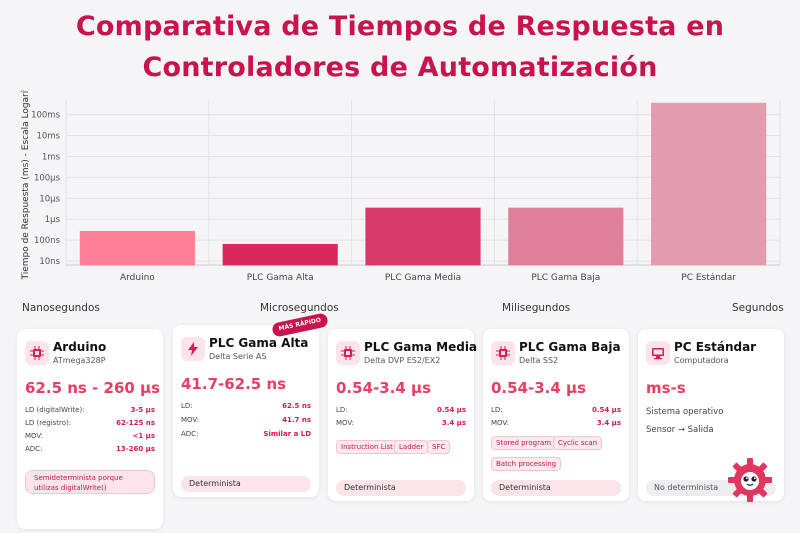 The width and height of the screenshot is (800, 533). I want to click on card-title: PLC Gama Alta, so click(259, 343).